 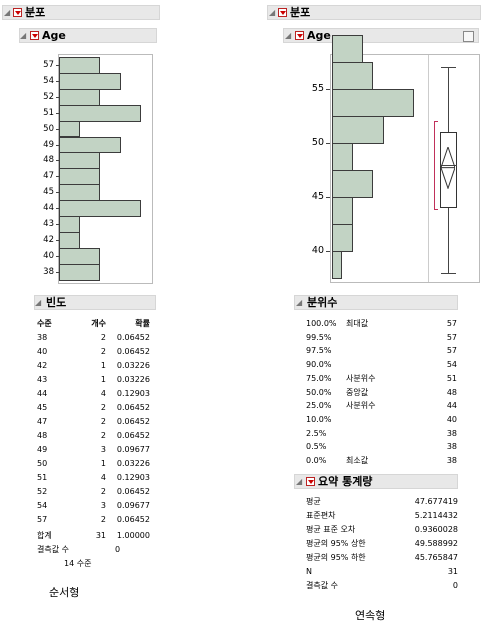 What do you see at coordinates (48, 271) in the screenshot?
I see `level-label: 38` at bounding box center [48, 271].